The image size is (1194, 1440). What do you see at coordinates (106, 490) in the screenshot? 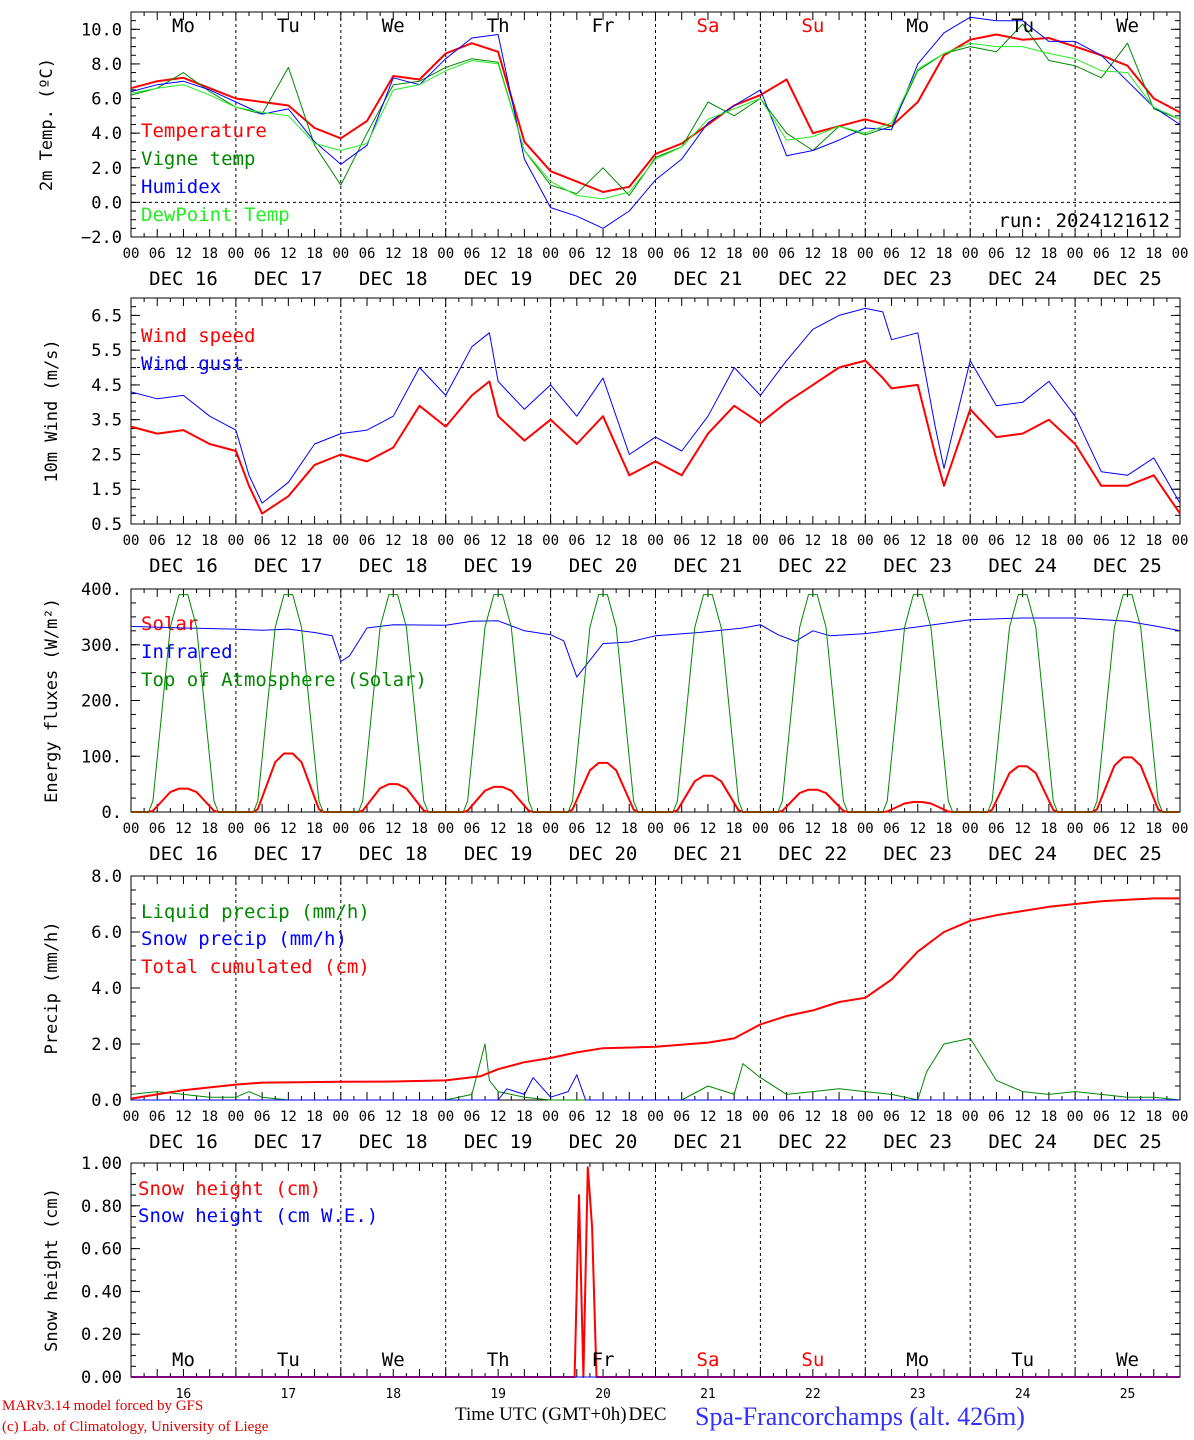
I see `y-tick-label: 1.5` at bounding box center [106, 490].